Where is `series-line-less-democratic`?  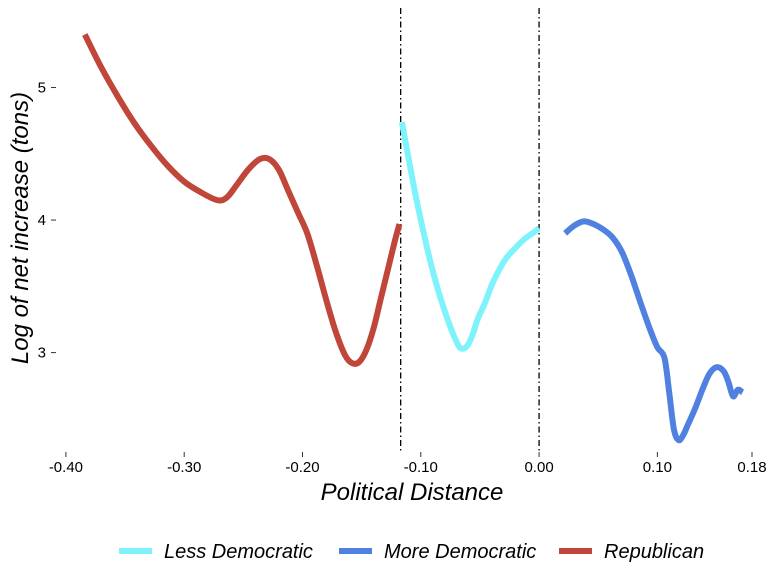 series-line-less-democratic is located at coordinates (470, 236).